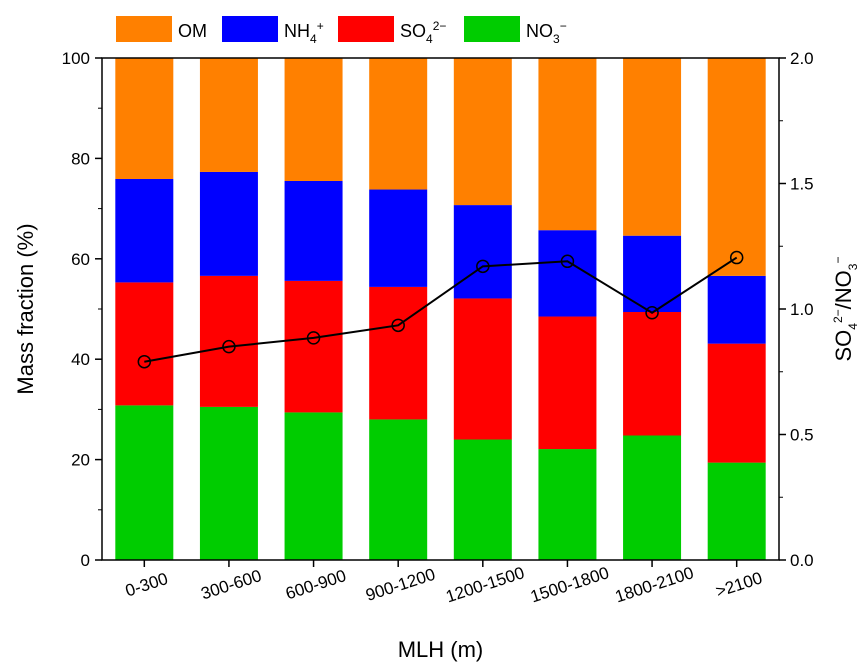 The image size is (863, 662). What do you see at coordinates (838, 260) in the screenshot?
I see `title-superscript: −` at bounding box center [838, 260].